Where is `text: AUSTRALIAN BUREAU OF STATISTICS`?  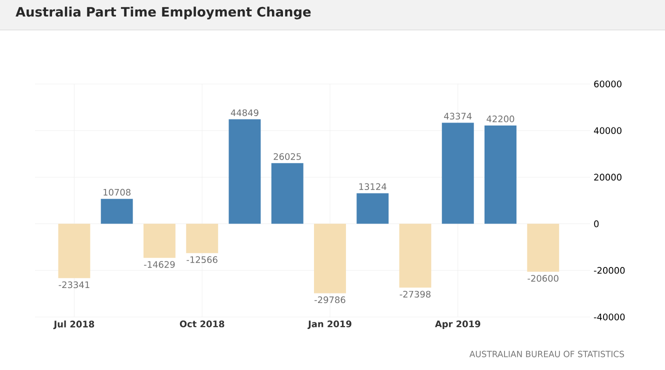 text: AUSTRALIAN BUREAU OF STATISTICS is located at coordinates (546, 354).